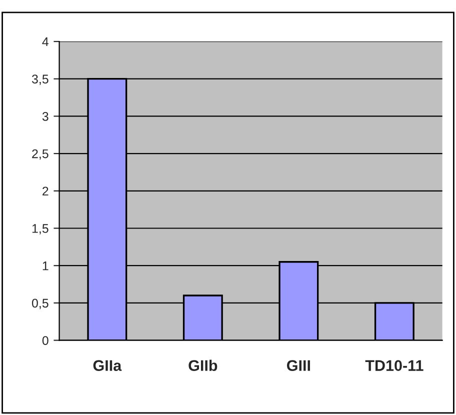 Image resolution: width=456 pixels, height=415 pixels. Describe the element at coordinates (45, 41) in the screenshot. I see `y-tick-label: 4` at that location.